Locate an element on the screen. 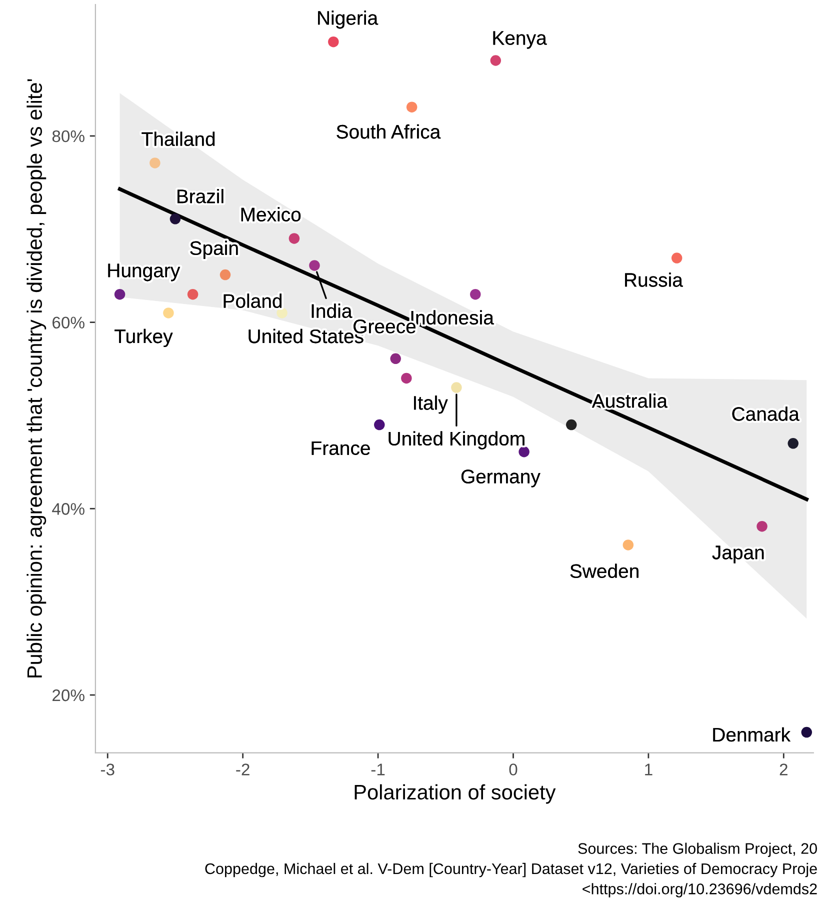 Image resolution: width=830 pixels, height=918 pixels. annotation: Canada is located at coordinates (766, 413).